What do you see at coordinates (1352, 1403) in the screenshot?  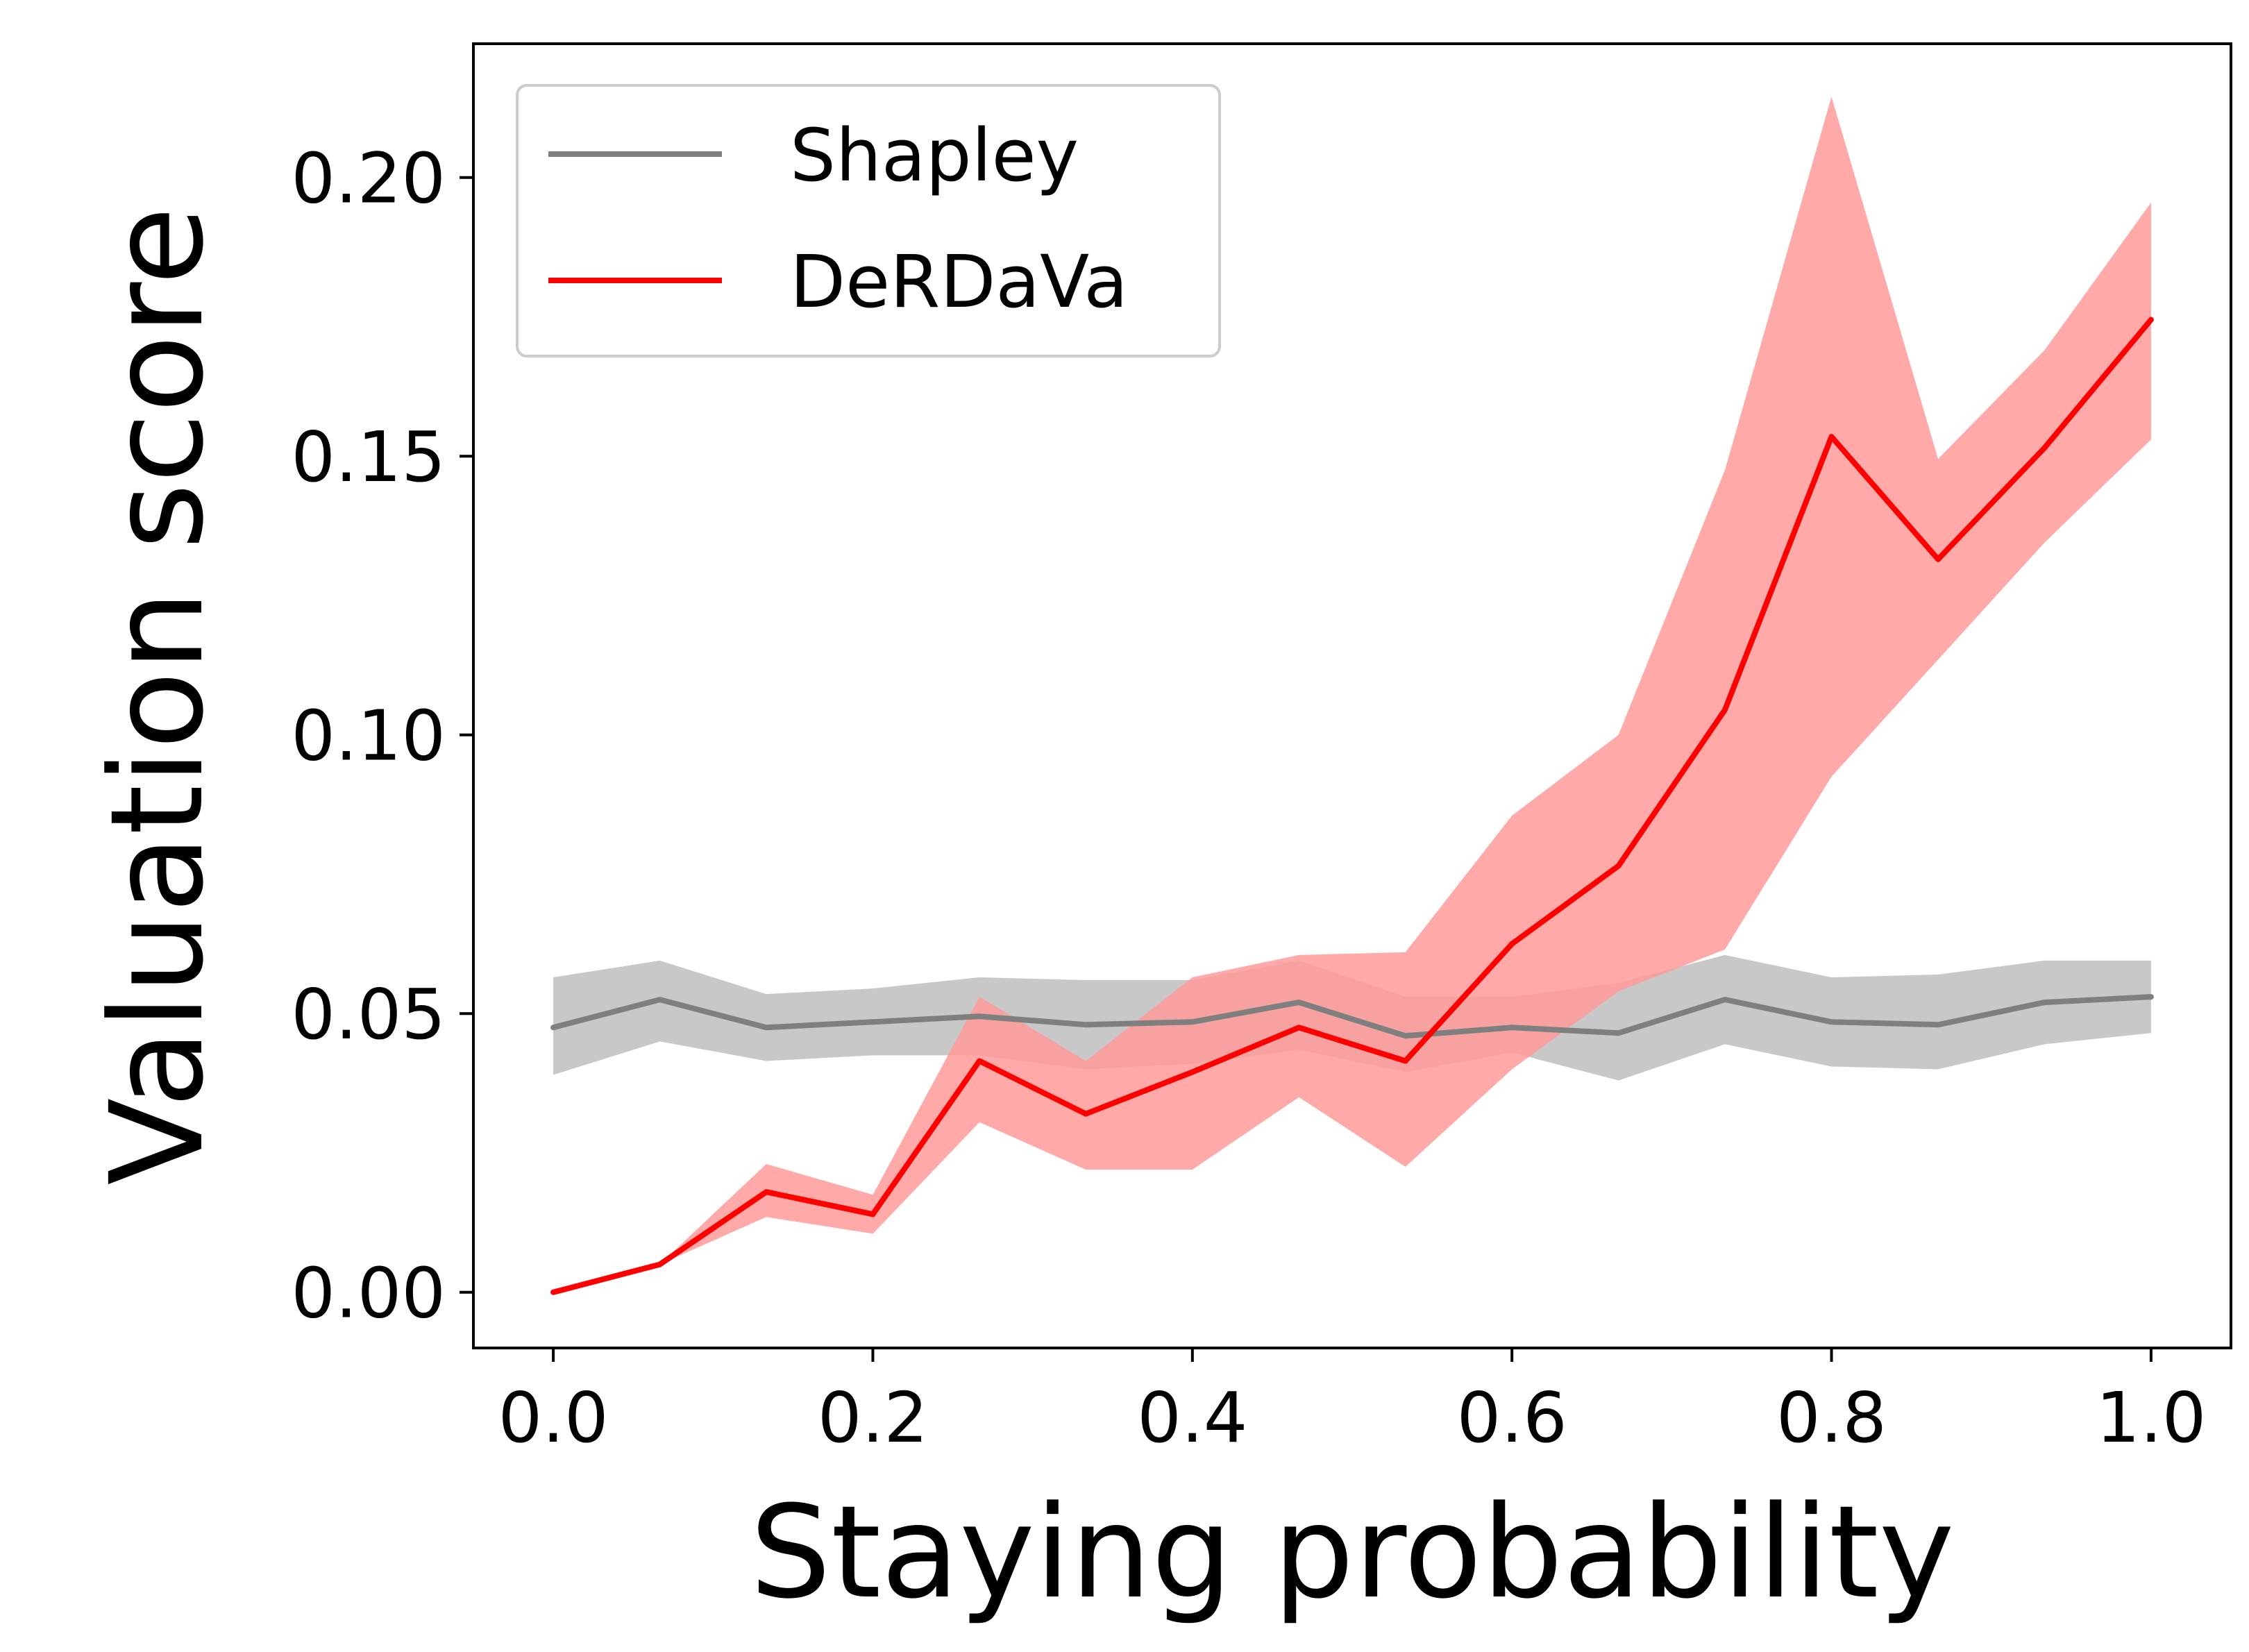 I see `x-axis: 0.0 0.2 0.4 0.6 0.8 1.0` at bounding box center [1352, 1403].